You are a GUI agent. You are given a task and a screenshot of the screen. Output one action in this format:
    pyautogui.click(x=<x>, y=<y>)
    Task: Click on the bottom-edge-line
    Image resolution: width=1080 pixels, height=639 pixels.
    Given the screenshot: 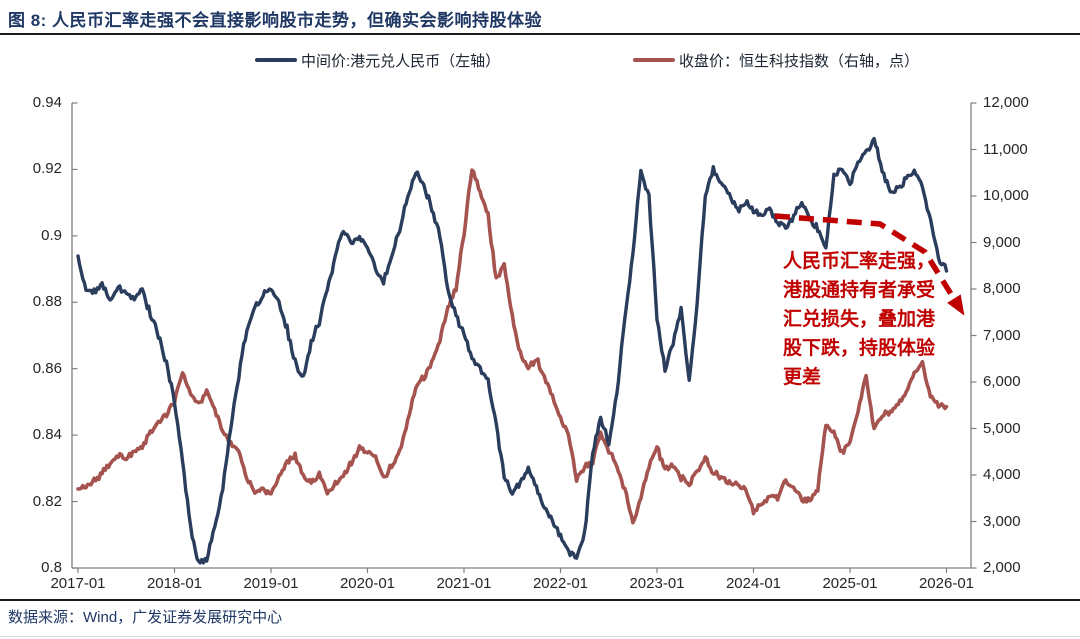 What is the action you would take?
    pyautogui.click(x=540, y=636)
    